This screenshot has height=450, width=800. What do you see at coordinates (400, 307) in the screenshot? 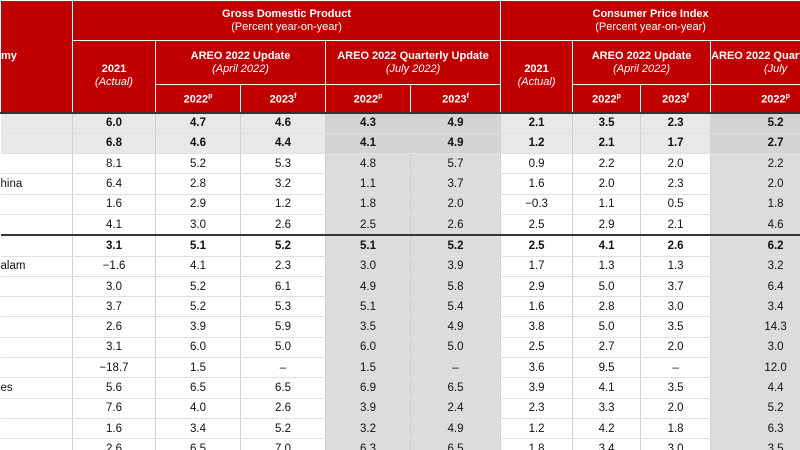
I see `table-row: 3.7 5.2 5.3 5.1 5.4 1.6 2.8 3.0 3.4` at bounding box center [400, 307].